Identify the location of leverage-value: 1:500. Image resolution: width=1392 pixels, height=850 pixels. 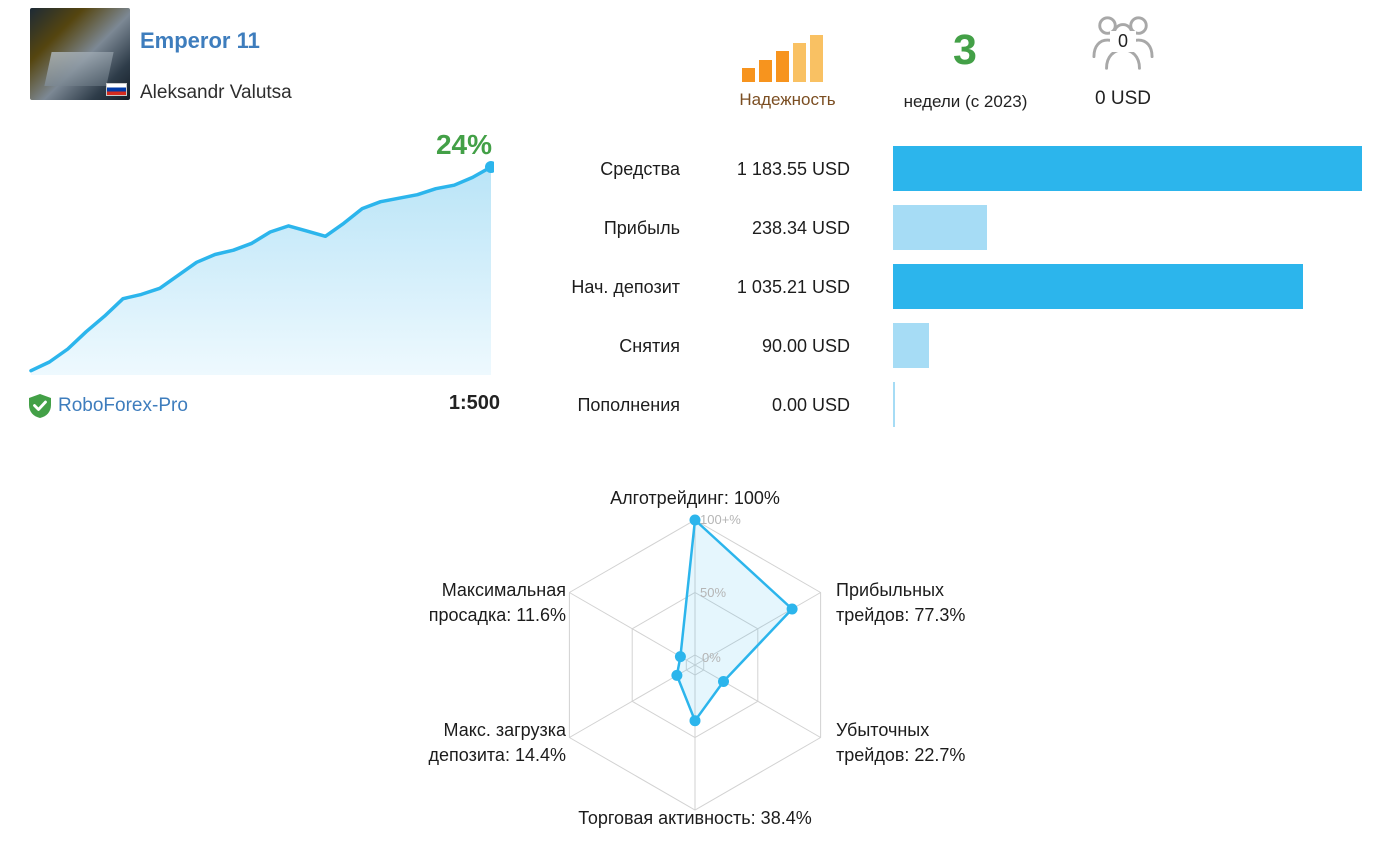
(474, 403).